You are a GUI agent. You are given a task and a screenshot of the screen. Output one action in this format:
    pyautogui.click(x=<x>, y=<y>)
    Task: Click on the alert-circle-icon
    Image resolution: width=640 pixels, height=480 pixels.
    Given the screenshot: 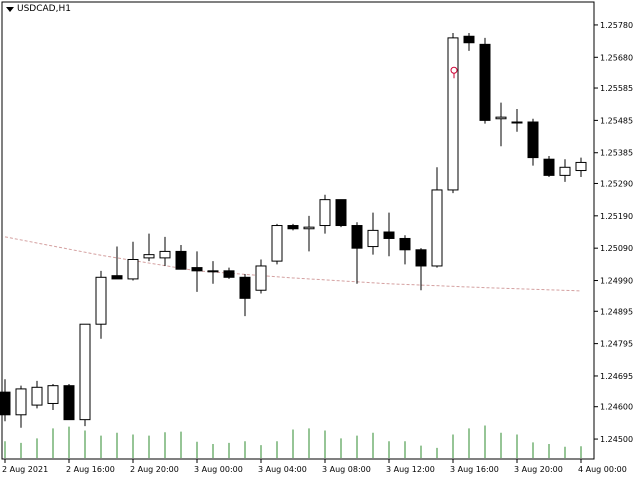 What is the action you would take?
    pyautogui.click(x=454, y=72)
    